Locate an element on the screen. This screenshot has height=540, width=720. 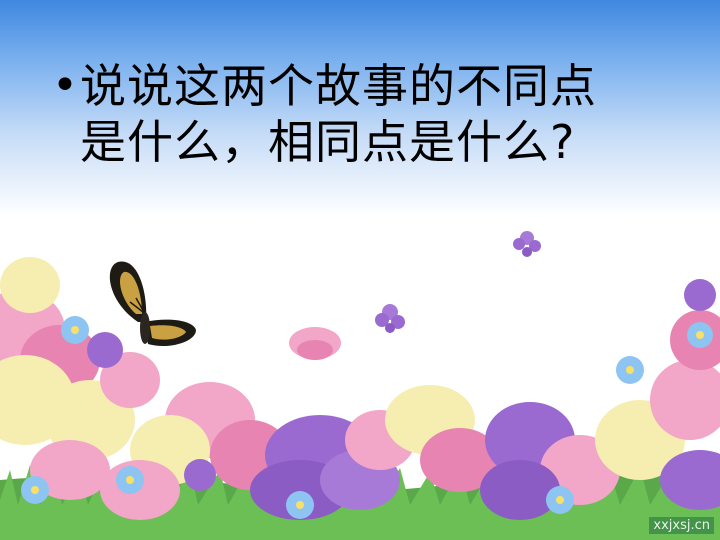
flower-cluster-middle-left is located at coordinates (195, 451).